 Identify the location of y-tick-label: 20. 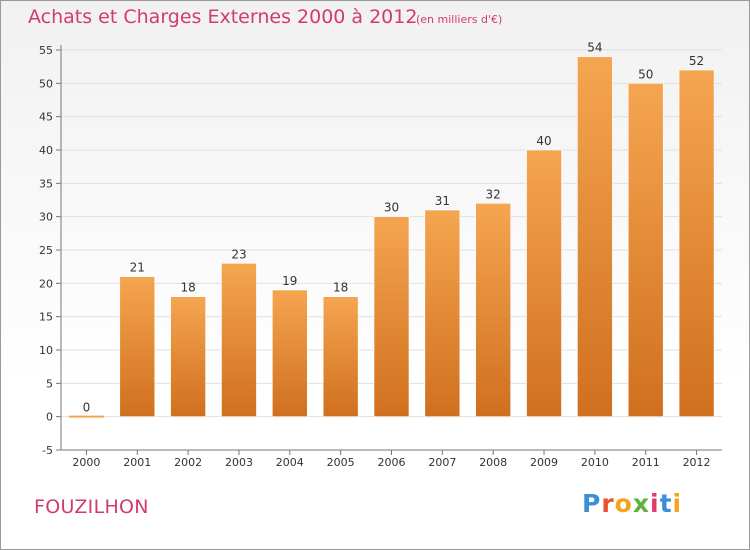
(46, 283).